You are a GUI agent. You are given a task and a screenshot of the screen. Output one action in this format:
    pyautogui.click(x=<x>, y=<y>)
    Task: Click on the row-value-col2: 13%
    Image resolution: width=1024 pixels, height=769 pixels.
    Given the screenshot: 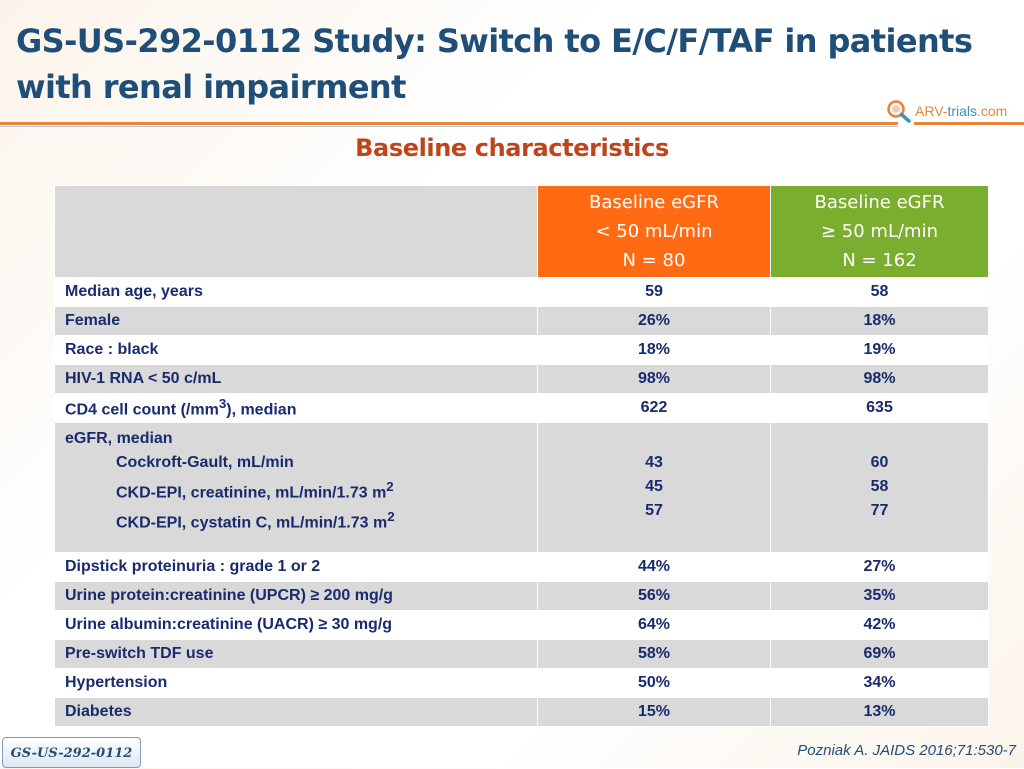 What is the action you would take?
    pyautogui.click(x=879, y=712)
    